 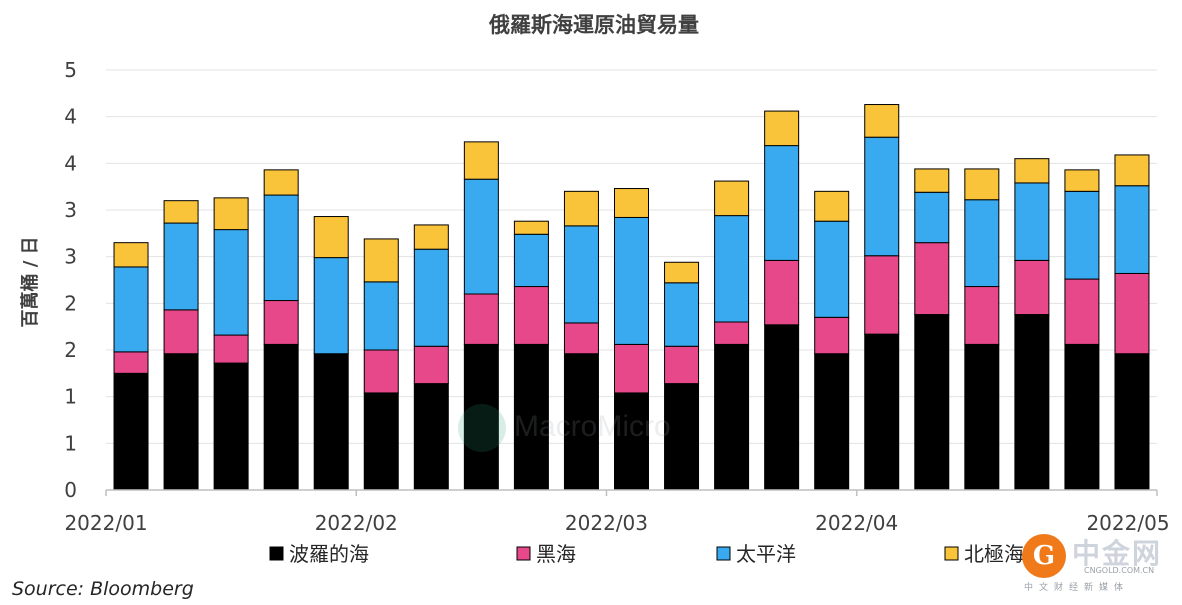 What do you see at coordinates (329, 554) in the screenshot?
I see `legend-label: 波羅的海` at bounding box center [329, 554].